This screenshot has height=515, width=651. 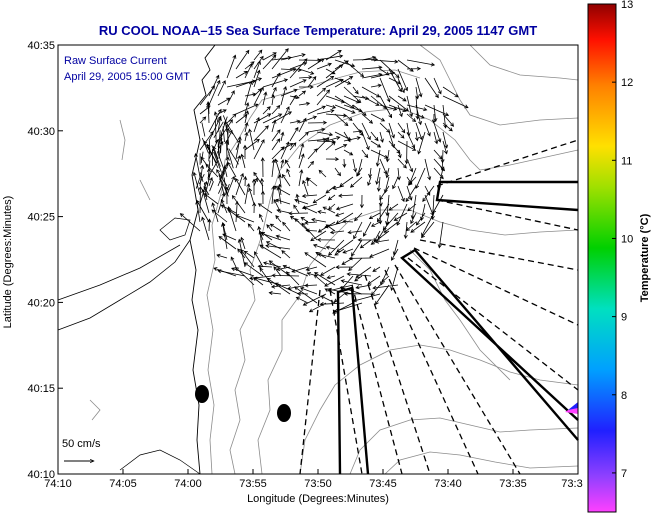 I want to click on colorbar-tick-label: 12, so click(x=627, y=83).